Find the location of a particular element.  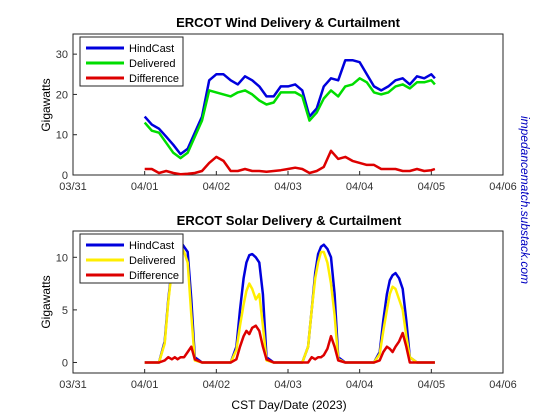

wind-legend: HindCast Delivered Difference is located at coordinates (131, 61).